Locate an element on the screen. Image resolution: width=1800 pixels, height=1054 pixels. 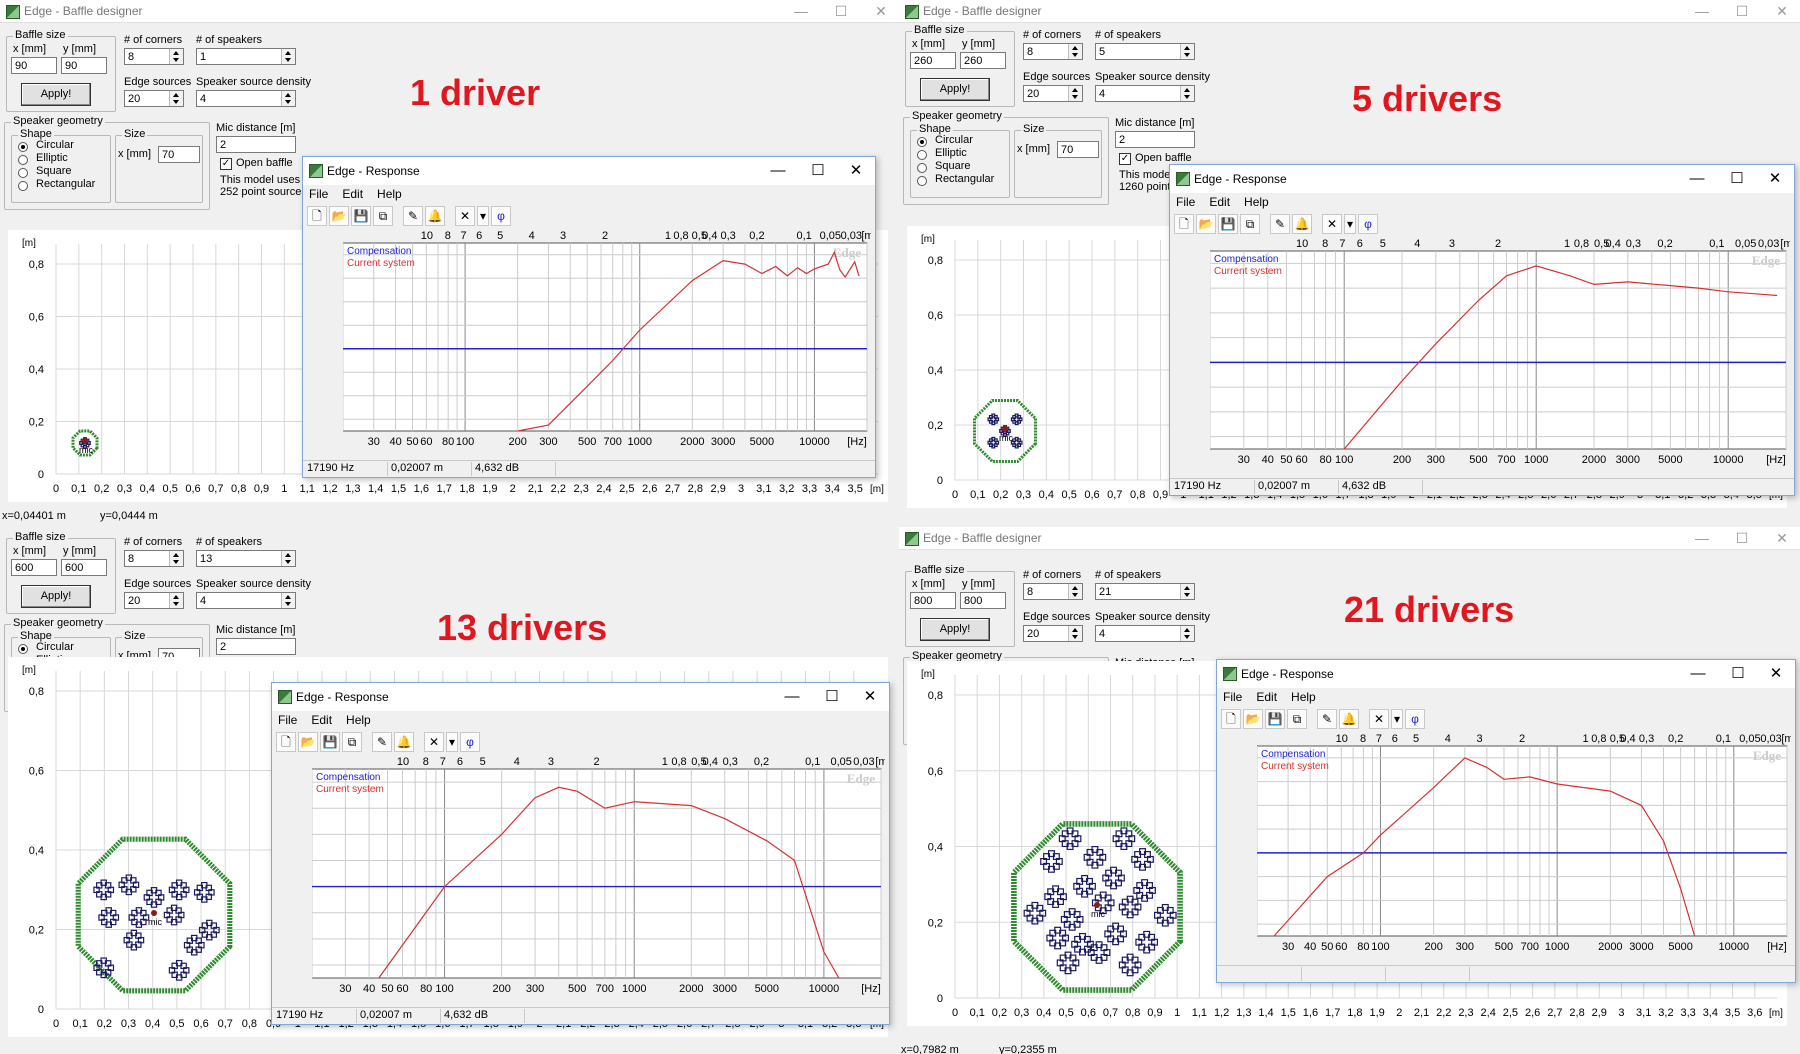
baffle-x-input: 800 is located at coordinates (933, 600).